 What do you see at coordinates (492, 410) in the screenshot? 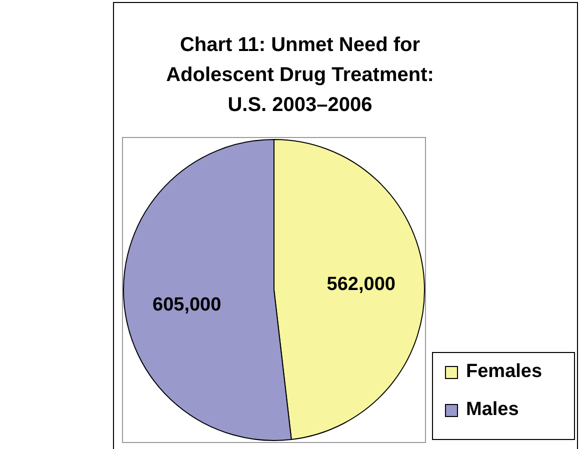
I see `legend-label: Males` at bounding box center [492, 410].